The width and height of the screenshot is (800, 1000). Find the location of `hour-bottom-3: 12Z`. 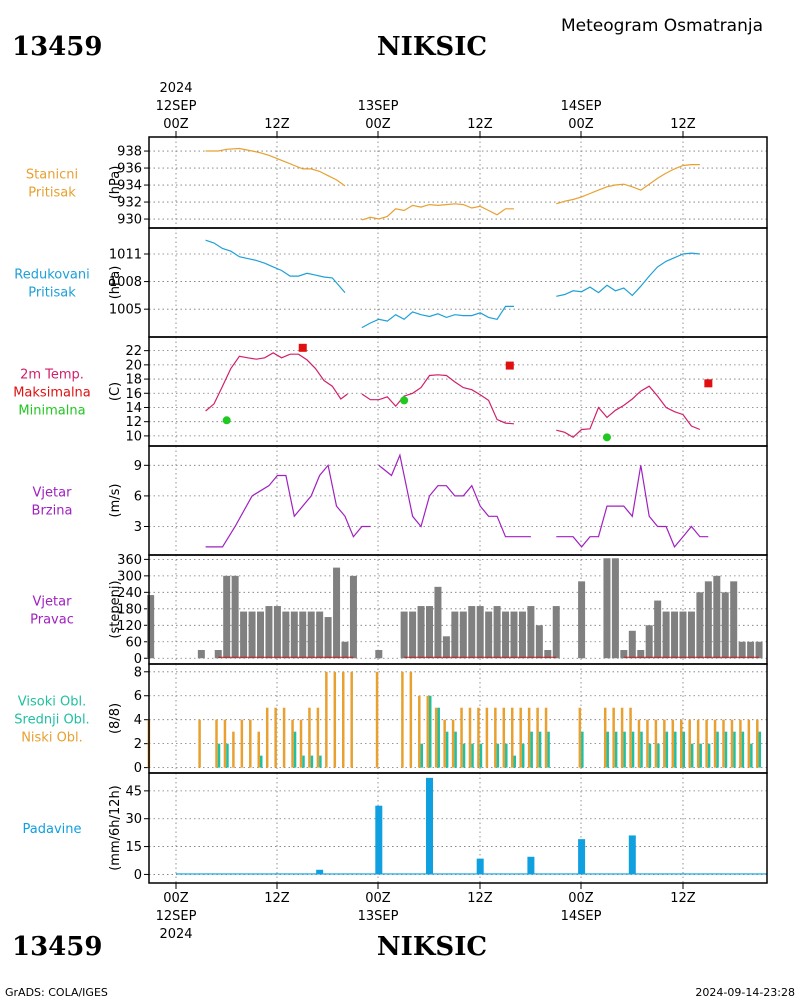

hour-bottom-3: 12Z is located at coordinates (480, 898).